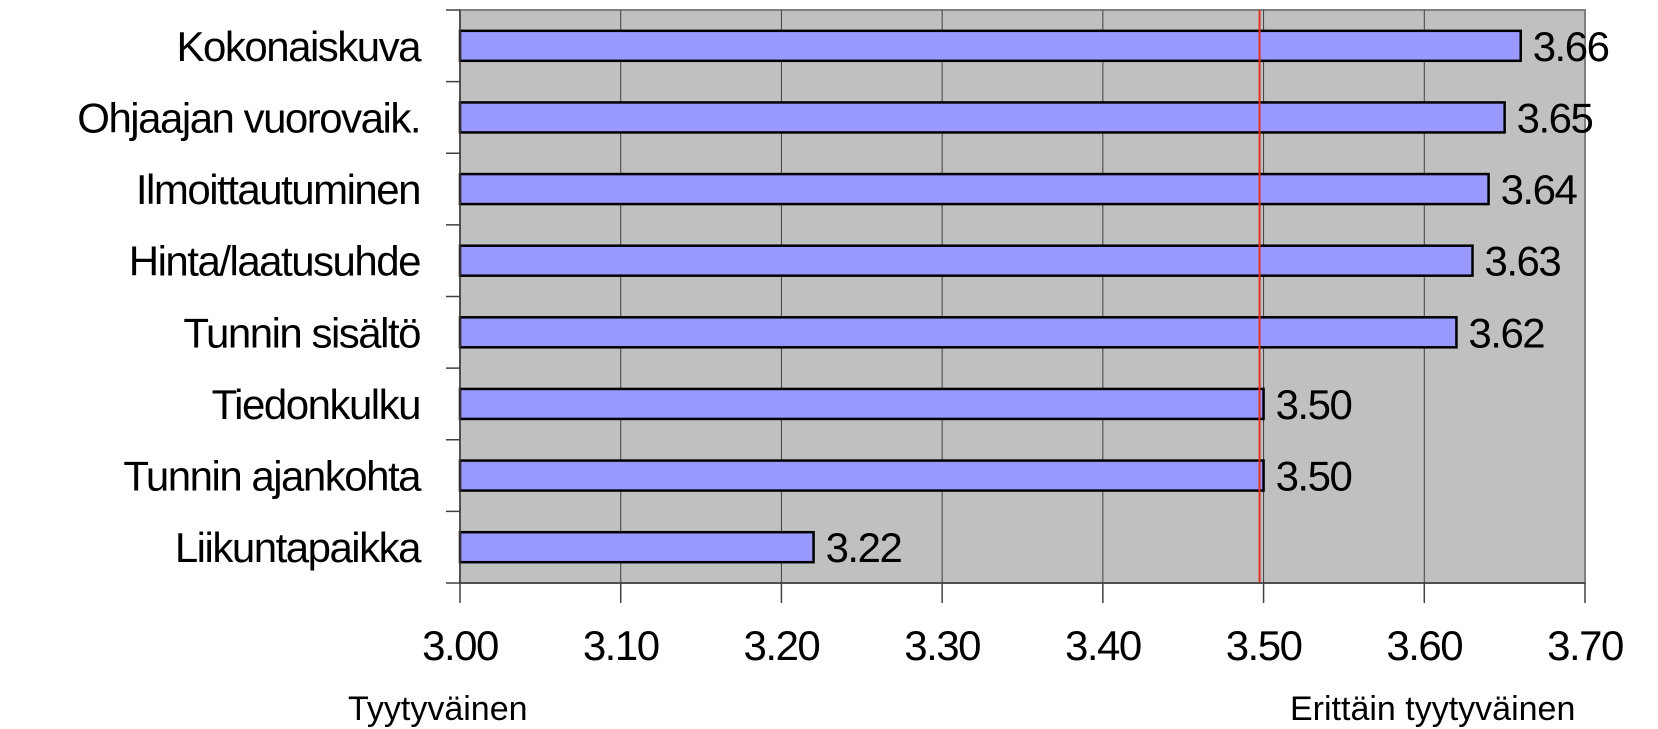 The height and width of the screenshot is (729, 1658). Describe the element at coordinates (782, 645) in the screenshot. I see `x-tick-label: 3.20` at that location.